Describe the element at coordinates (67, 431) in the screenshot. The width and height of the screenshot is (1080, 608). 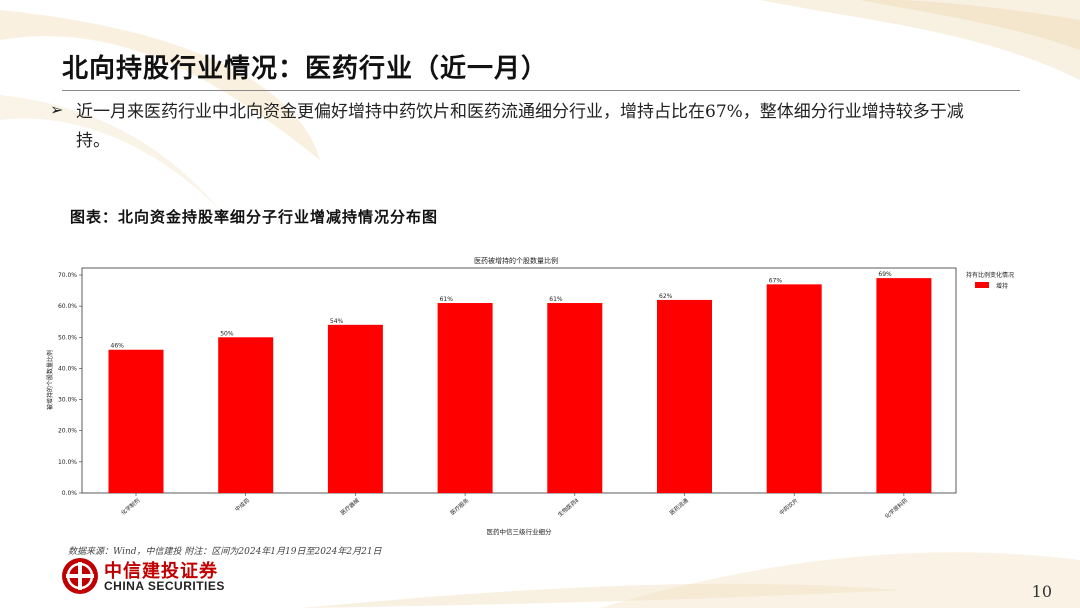
I see `y-tick-label: 20.0%` at that location.